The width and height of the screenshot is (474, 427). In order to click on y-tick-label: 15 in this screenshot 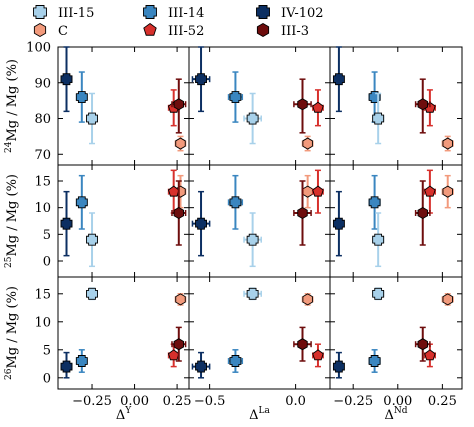, I will do `click(42, 182)`.